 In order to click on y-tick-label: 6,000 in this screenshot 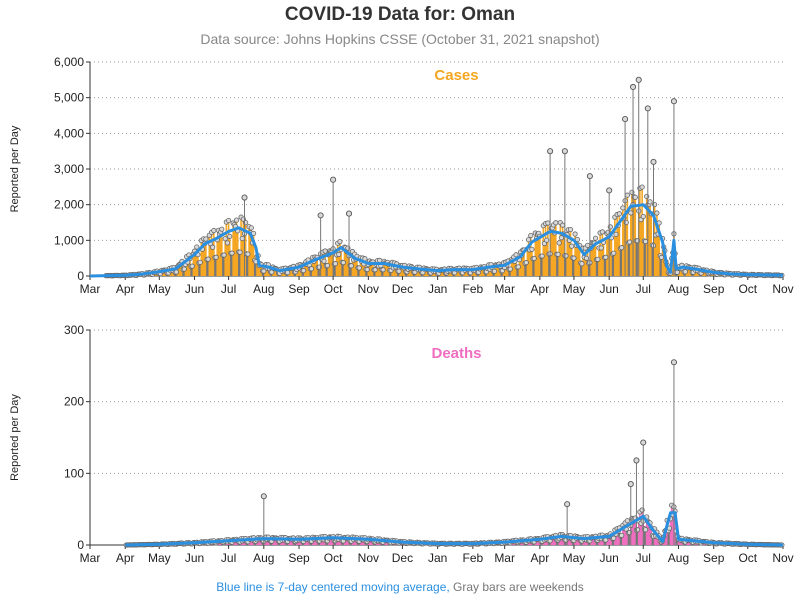, I will do `click(69, 62)`.